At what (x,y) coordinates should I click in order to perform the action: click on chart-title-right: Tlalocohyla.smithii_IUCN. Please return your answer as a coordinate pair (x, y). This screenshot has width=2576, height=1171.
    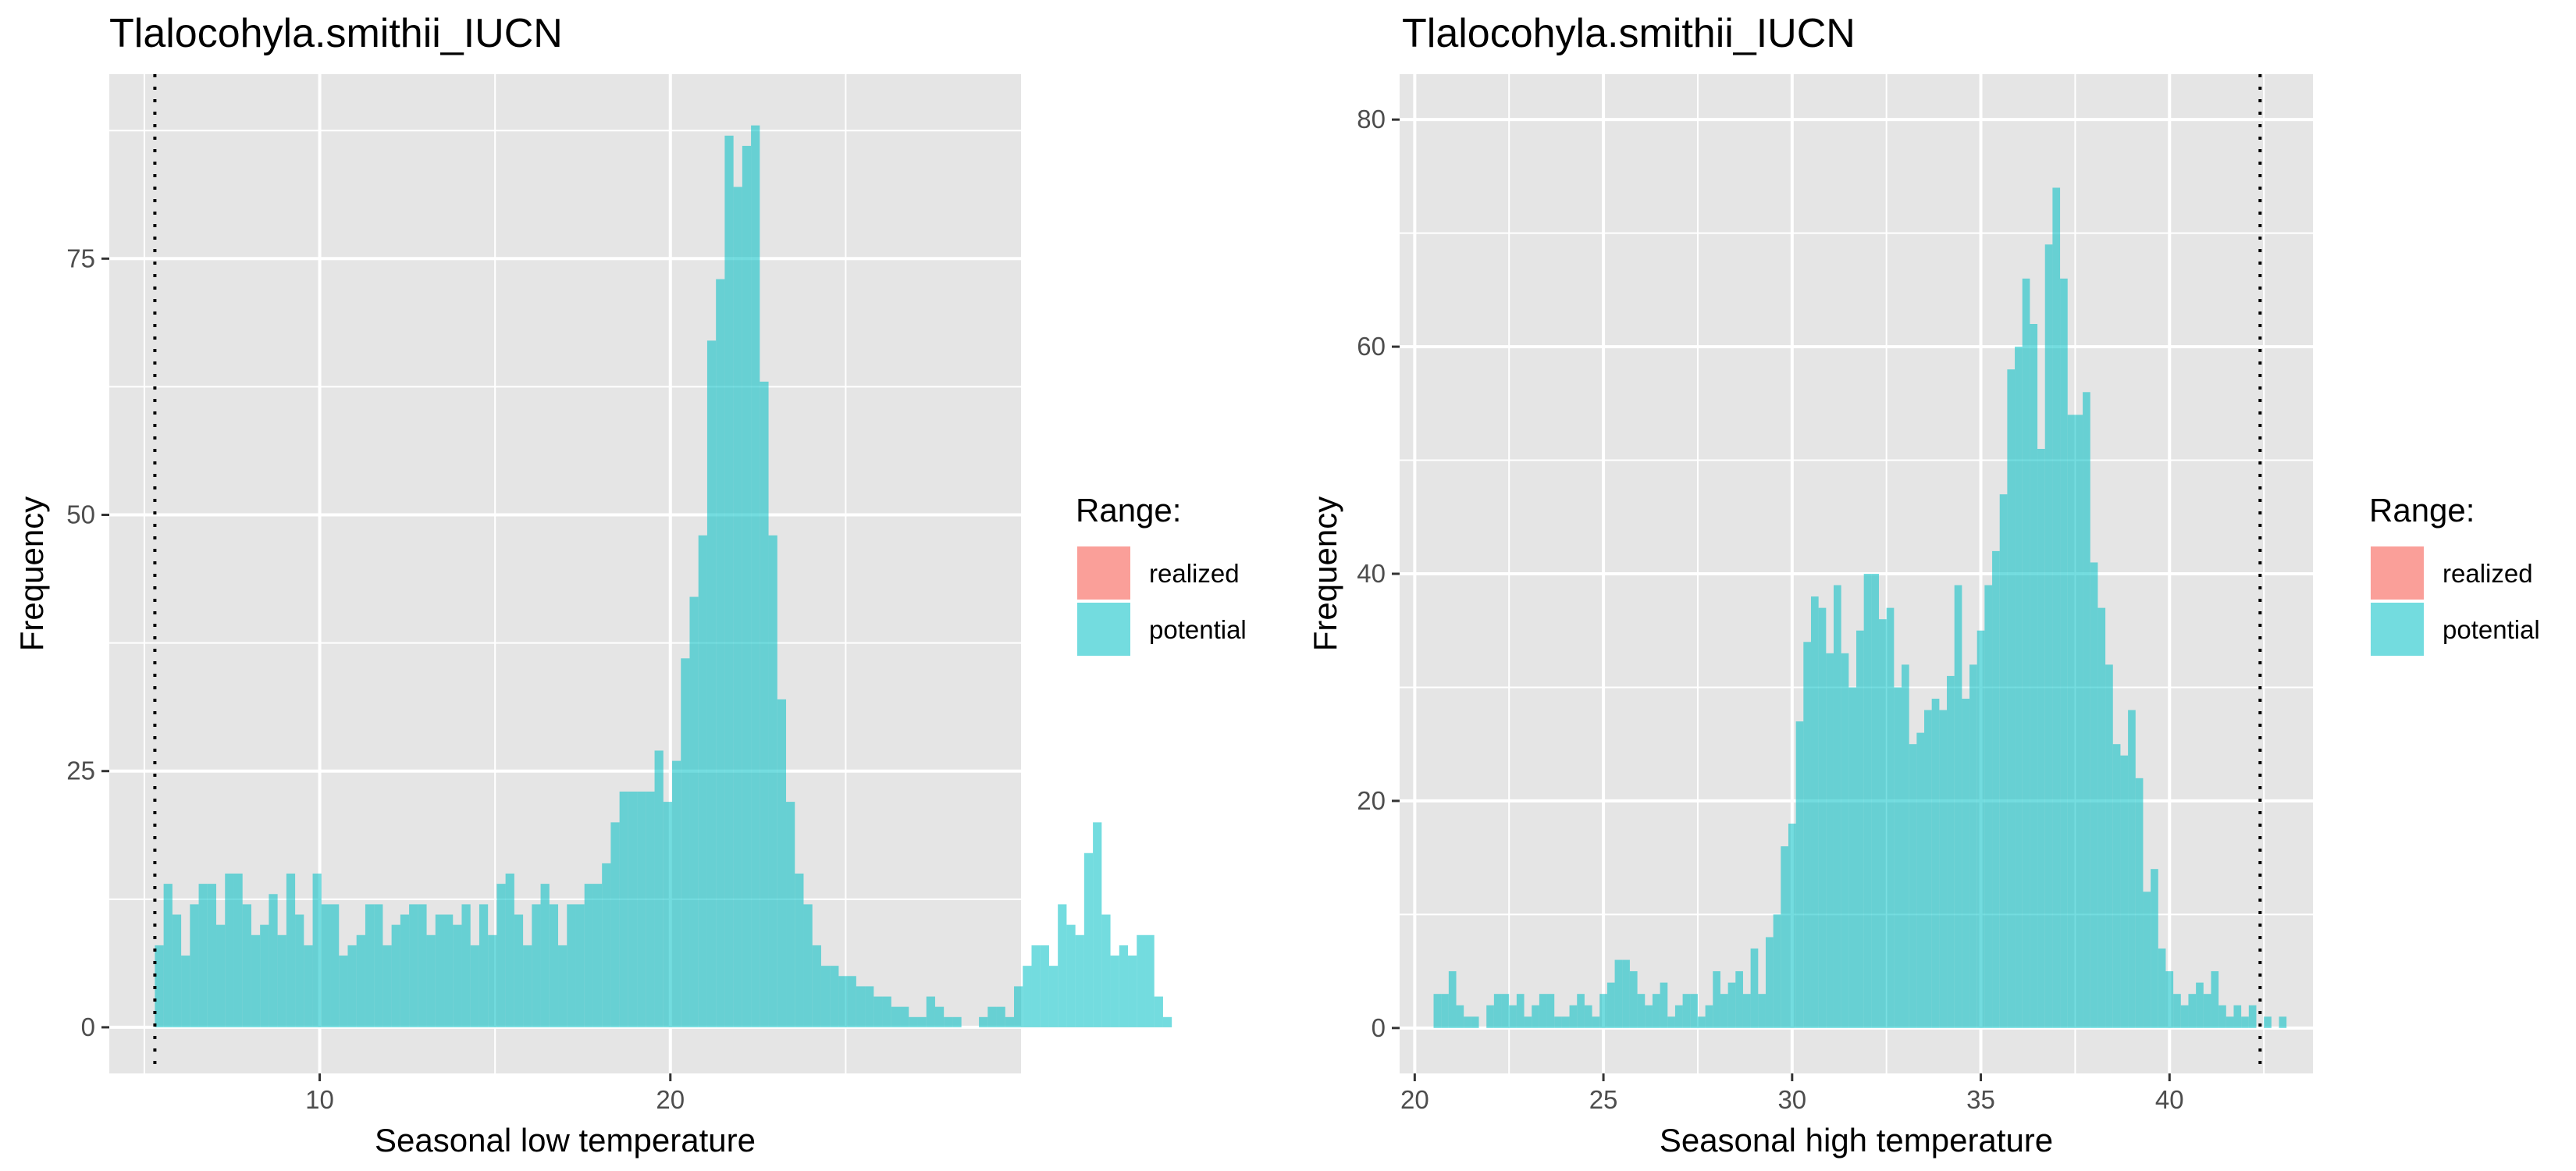
    Looking at the image, I should click on (1629, 33).